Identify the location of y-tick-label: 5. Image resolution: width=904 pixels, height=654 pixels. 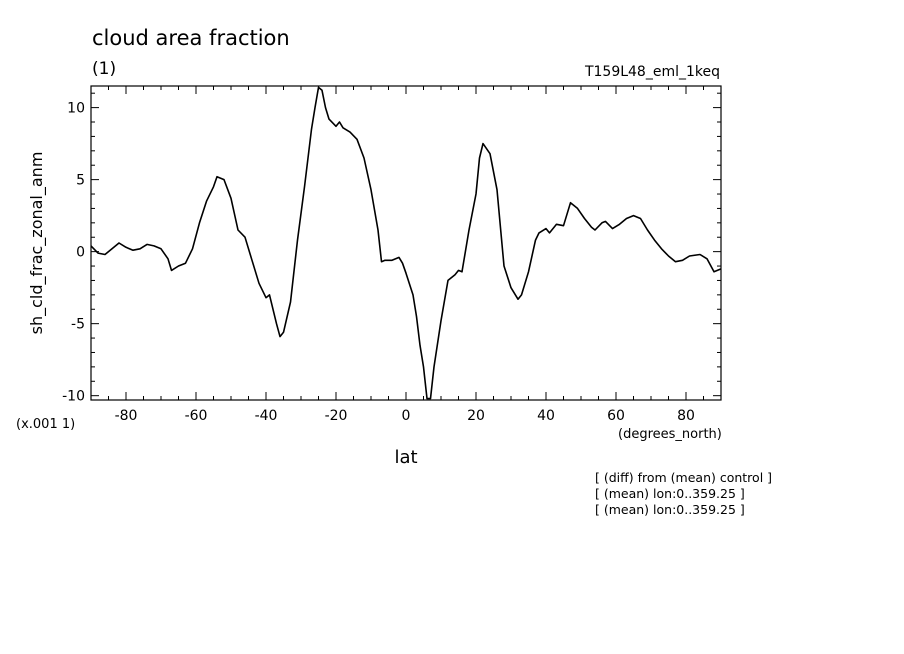
(80, 181).